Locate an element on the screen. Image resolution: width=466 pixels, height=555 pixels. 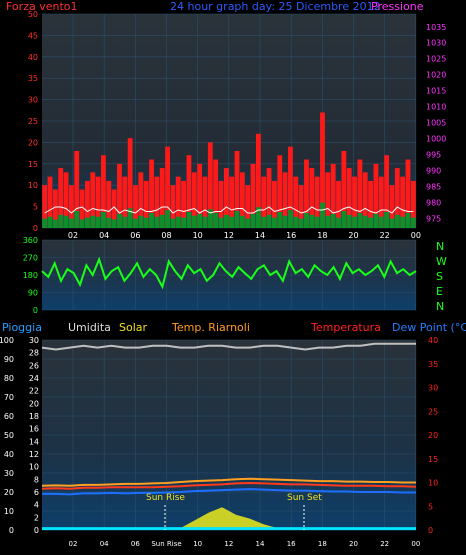
wind-tick-label: 40 is located at coordinates (33, 57).